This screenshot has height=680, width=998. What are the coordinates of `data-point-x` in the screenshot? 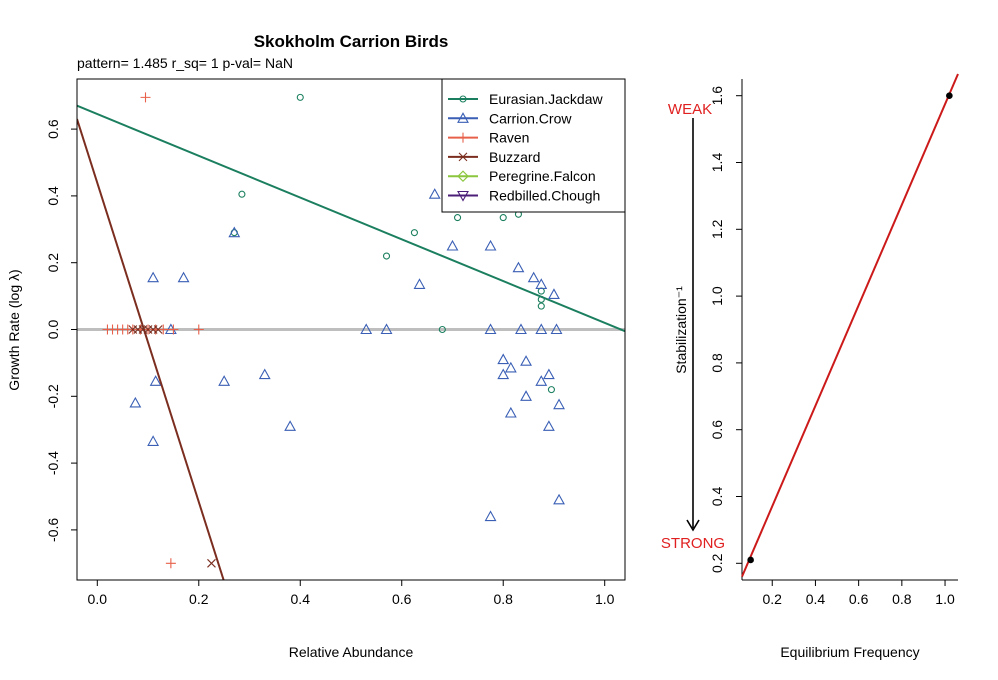 It's located at (211, 563).